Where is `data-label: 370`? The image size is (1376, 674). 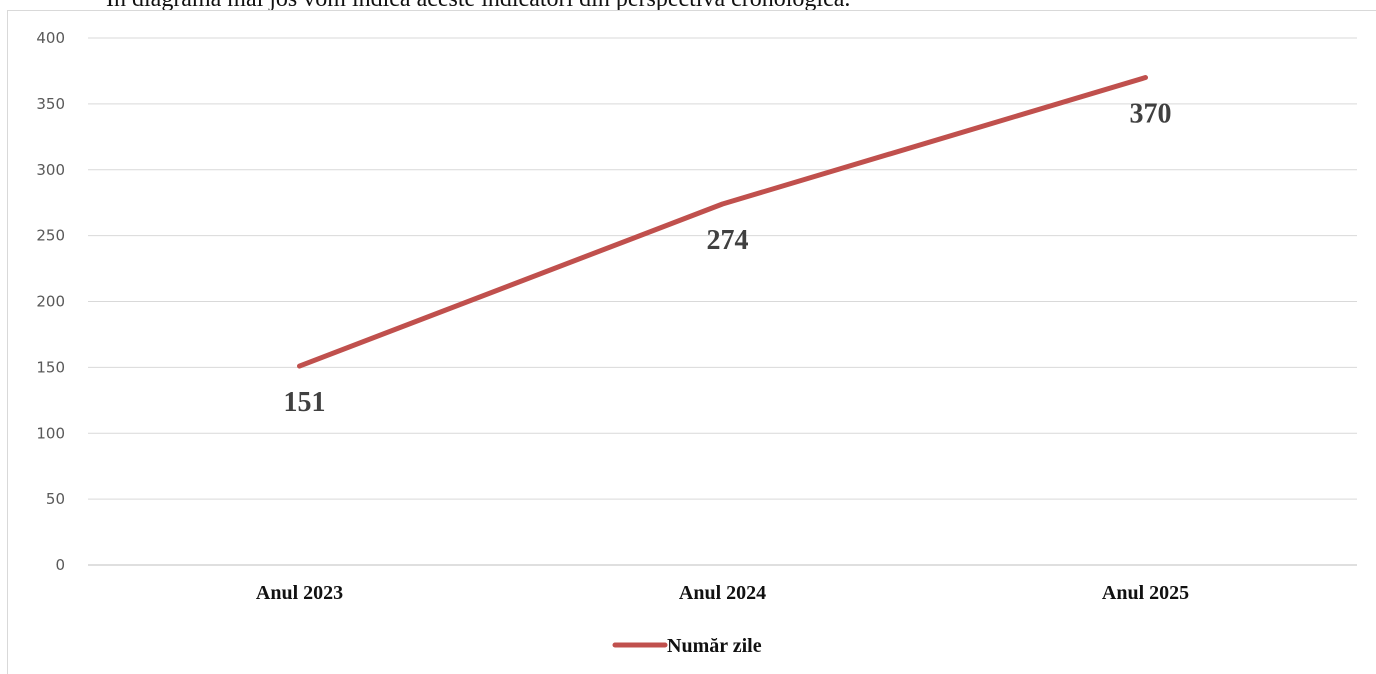
data-label: 370 is located at coordinates (1151, 114).